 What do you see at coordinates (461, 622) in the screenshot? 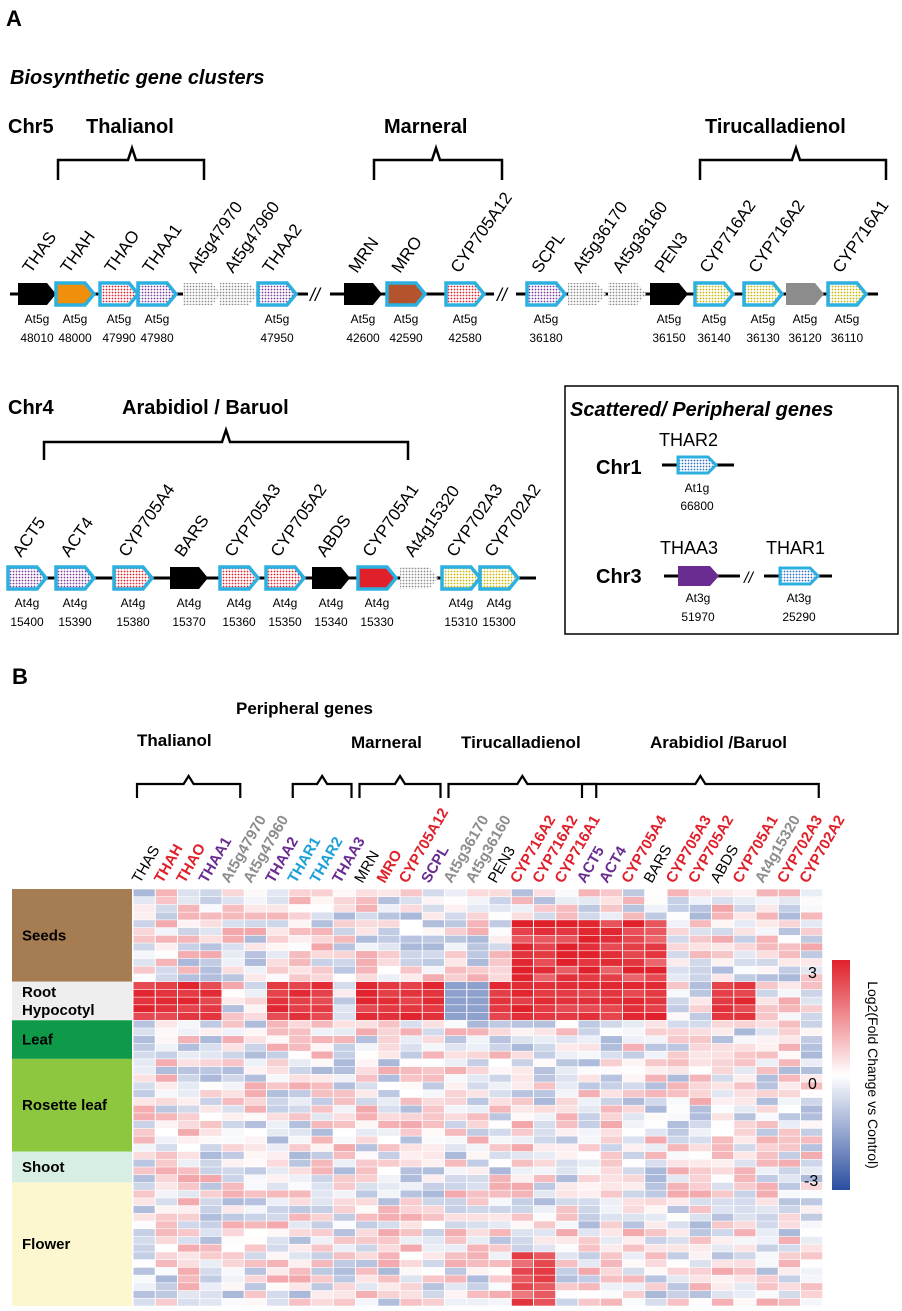
I see `gene-id-number: 15310` at bounding box center [461, 622].